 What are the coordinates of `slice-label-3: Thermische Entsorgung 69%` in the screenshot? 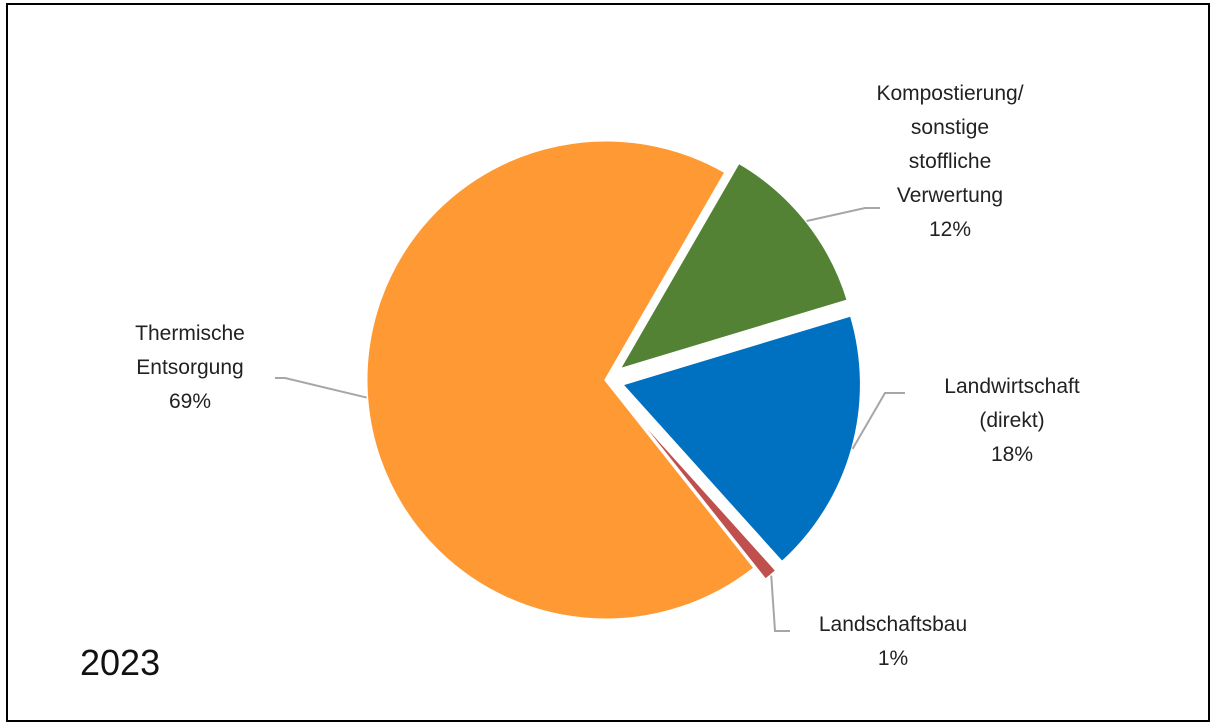 It's located at (190, 367).